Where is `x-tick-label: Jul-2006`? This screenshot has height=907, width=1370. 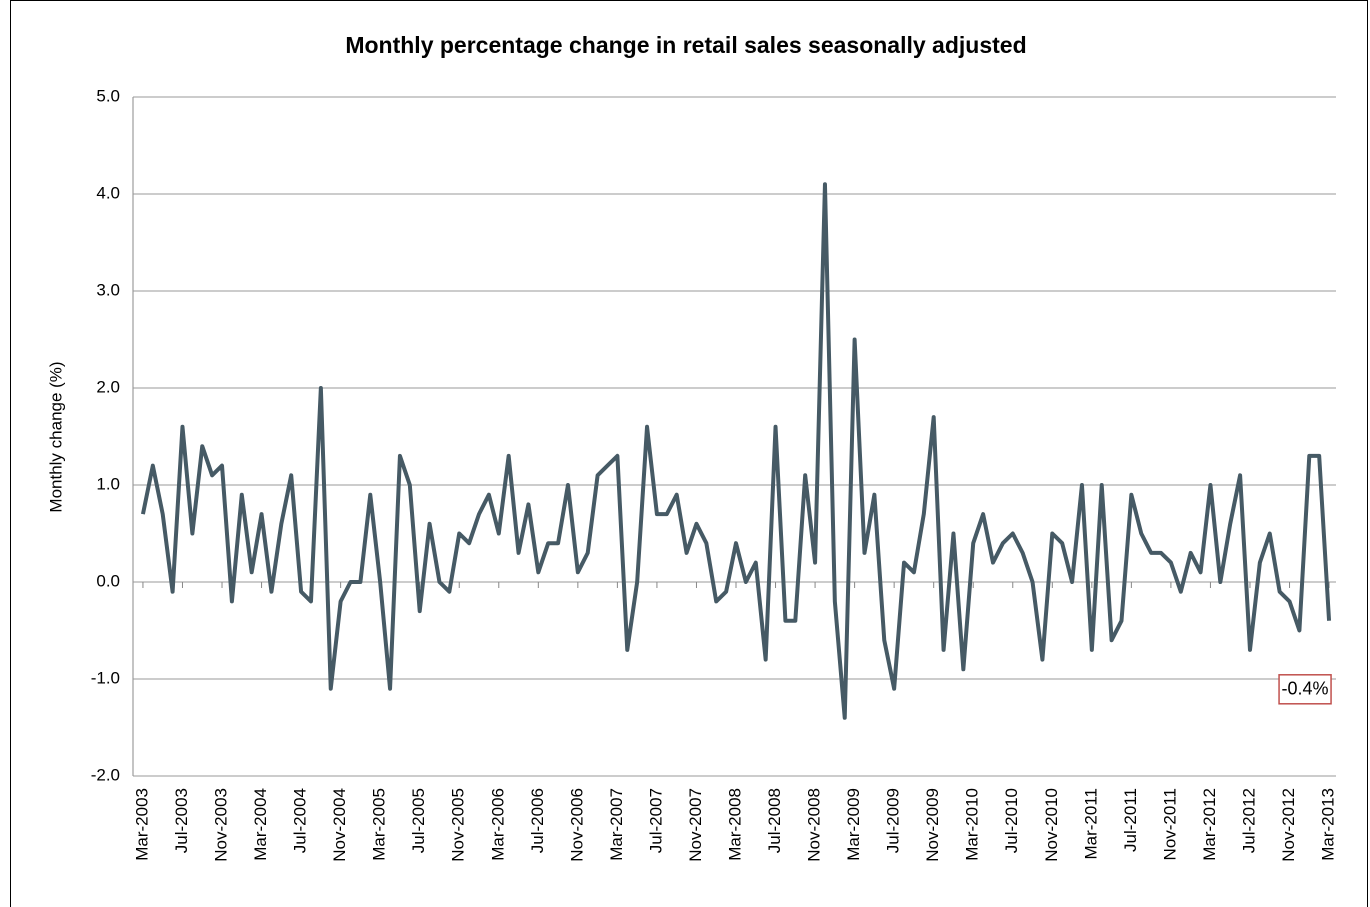
x-tick-label: Jul-2006 is located at coordinates (537, 820).